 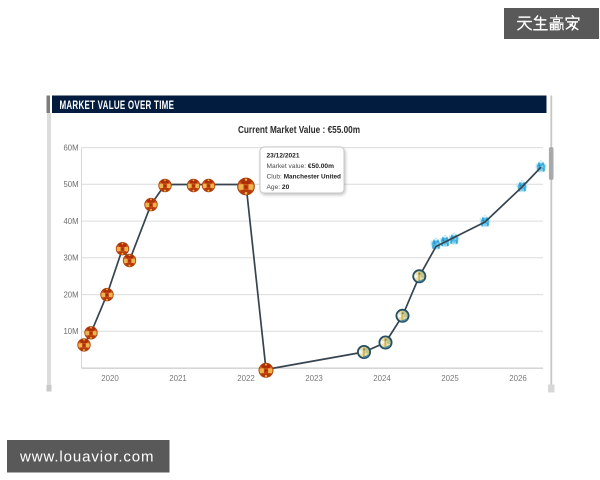 I want to click on svg-text: Current Market Value : €55.00m, so click(x=299, y=129).